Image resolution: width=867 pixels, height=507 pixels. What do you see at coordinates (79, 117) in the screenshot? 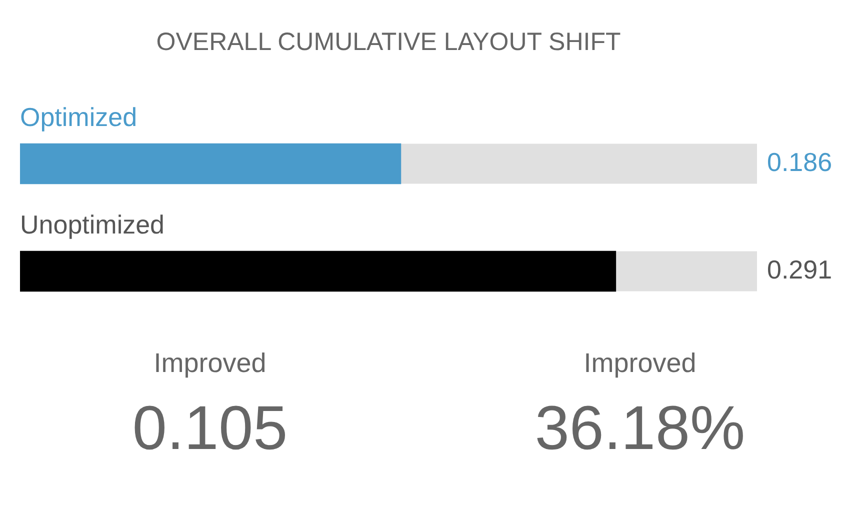
I see `y-tick-label: Optimized` at bounding box center [79, 117].